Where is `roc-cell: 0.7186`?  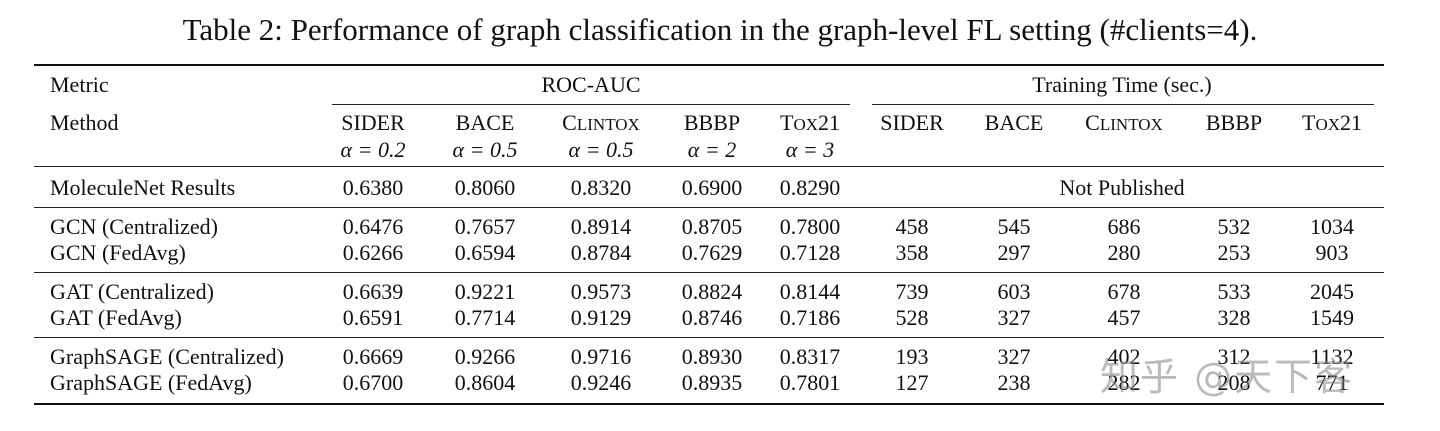
roc-cell: 0.7186 is located at coordinates (810, 317).